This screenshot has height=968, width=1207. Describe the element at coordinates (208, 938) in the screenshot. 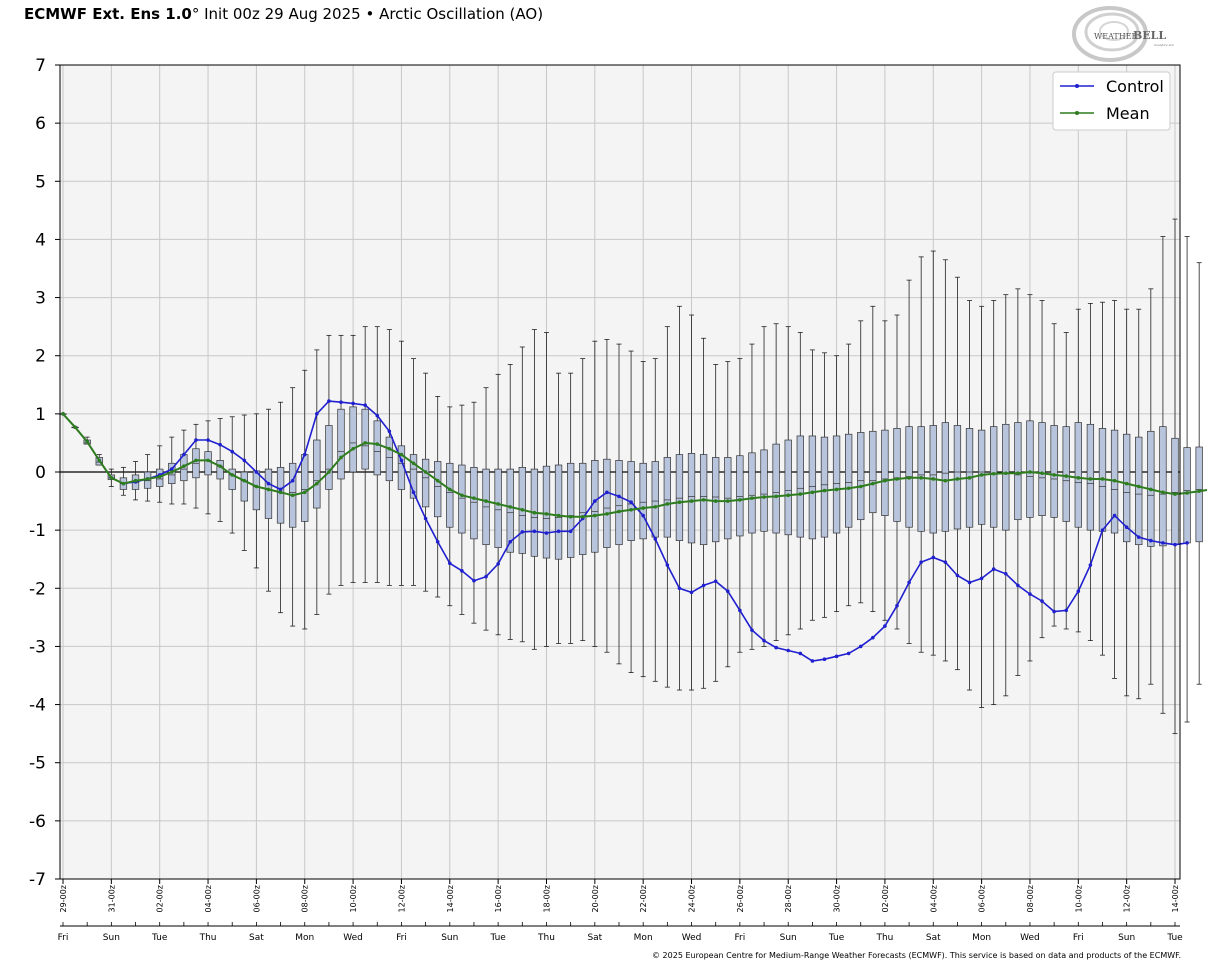

I see `day-tick-label: Thu` at that location.